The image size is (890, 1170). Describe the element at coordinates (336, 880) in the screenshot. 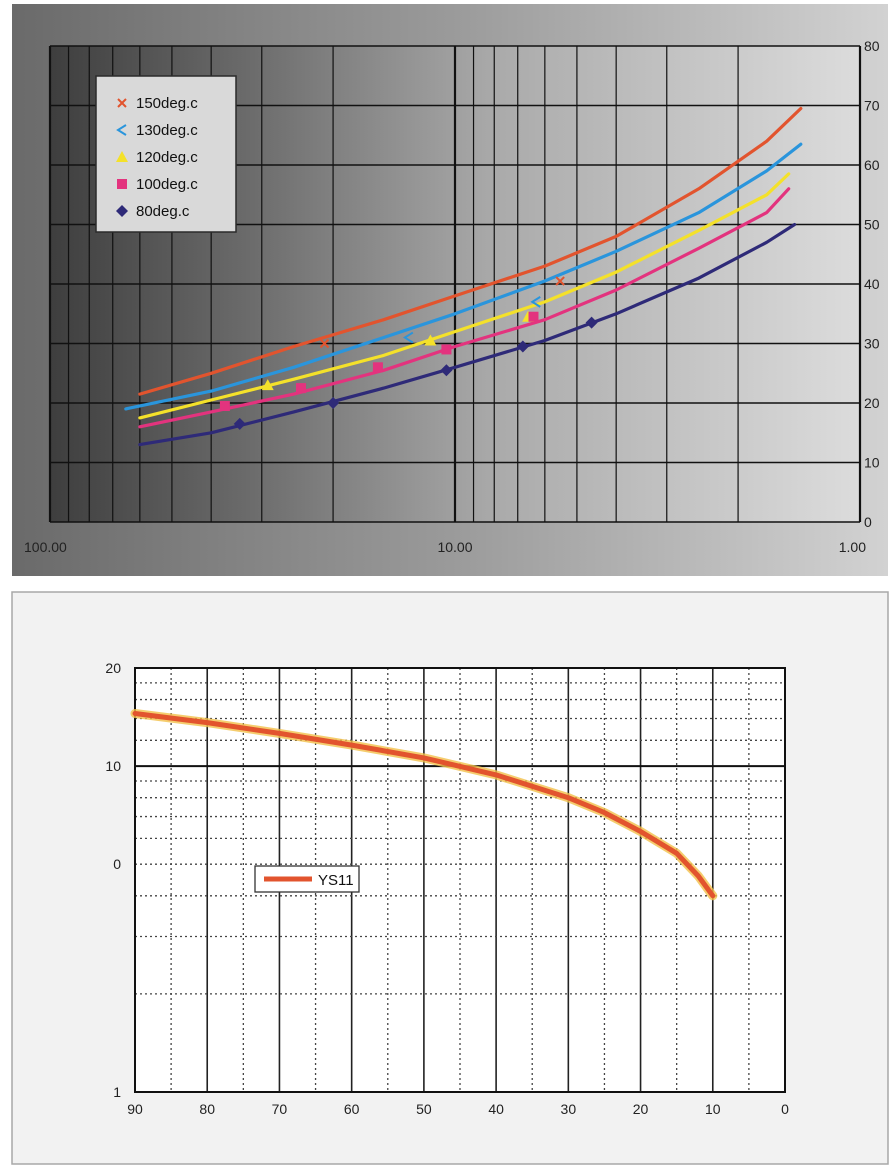

I see `legend-label-YS11: YS11` at that location.